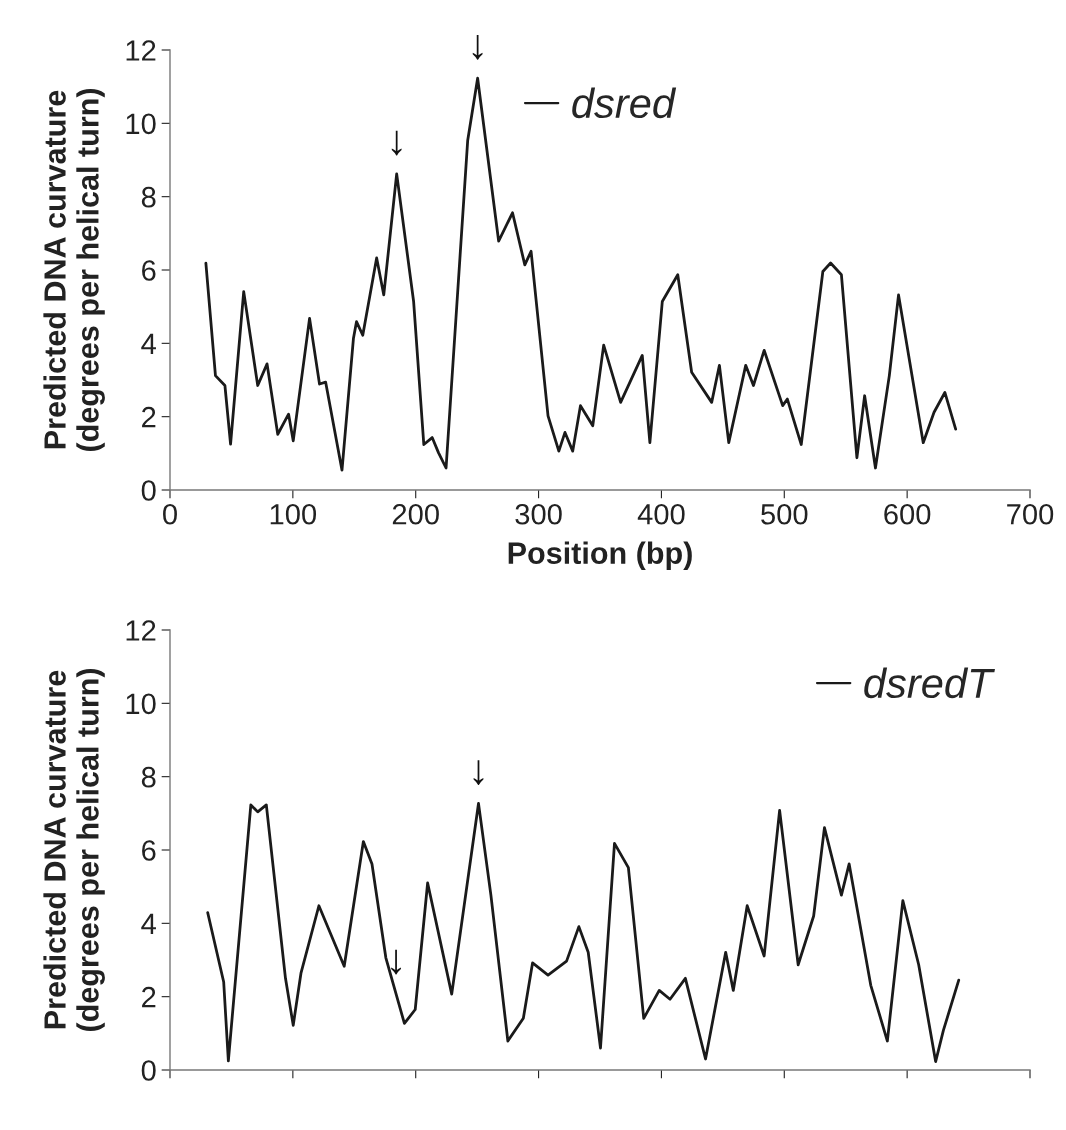  Describe the element at coordinates (929, 683) in the screenshot. I see `legend-label: dsredT` at that location.